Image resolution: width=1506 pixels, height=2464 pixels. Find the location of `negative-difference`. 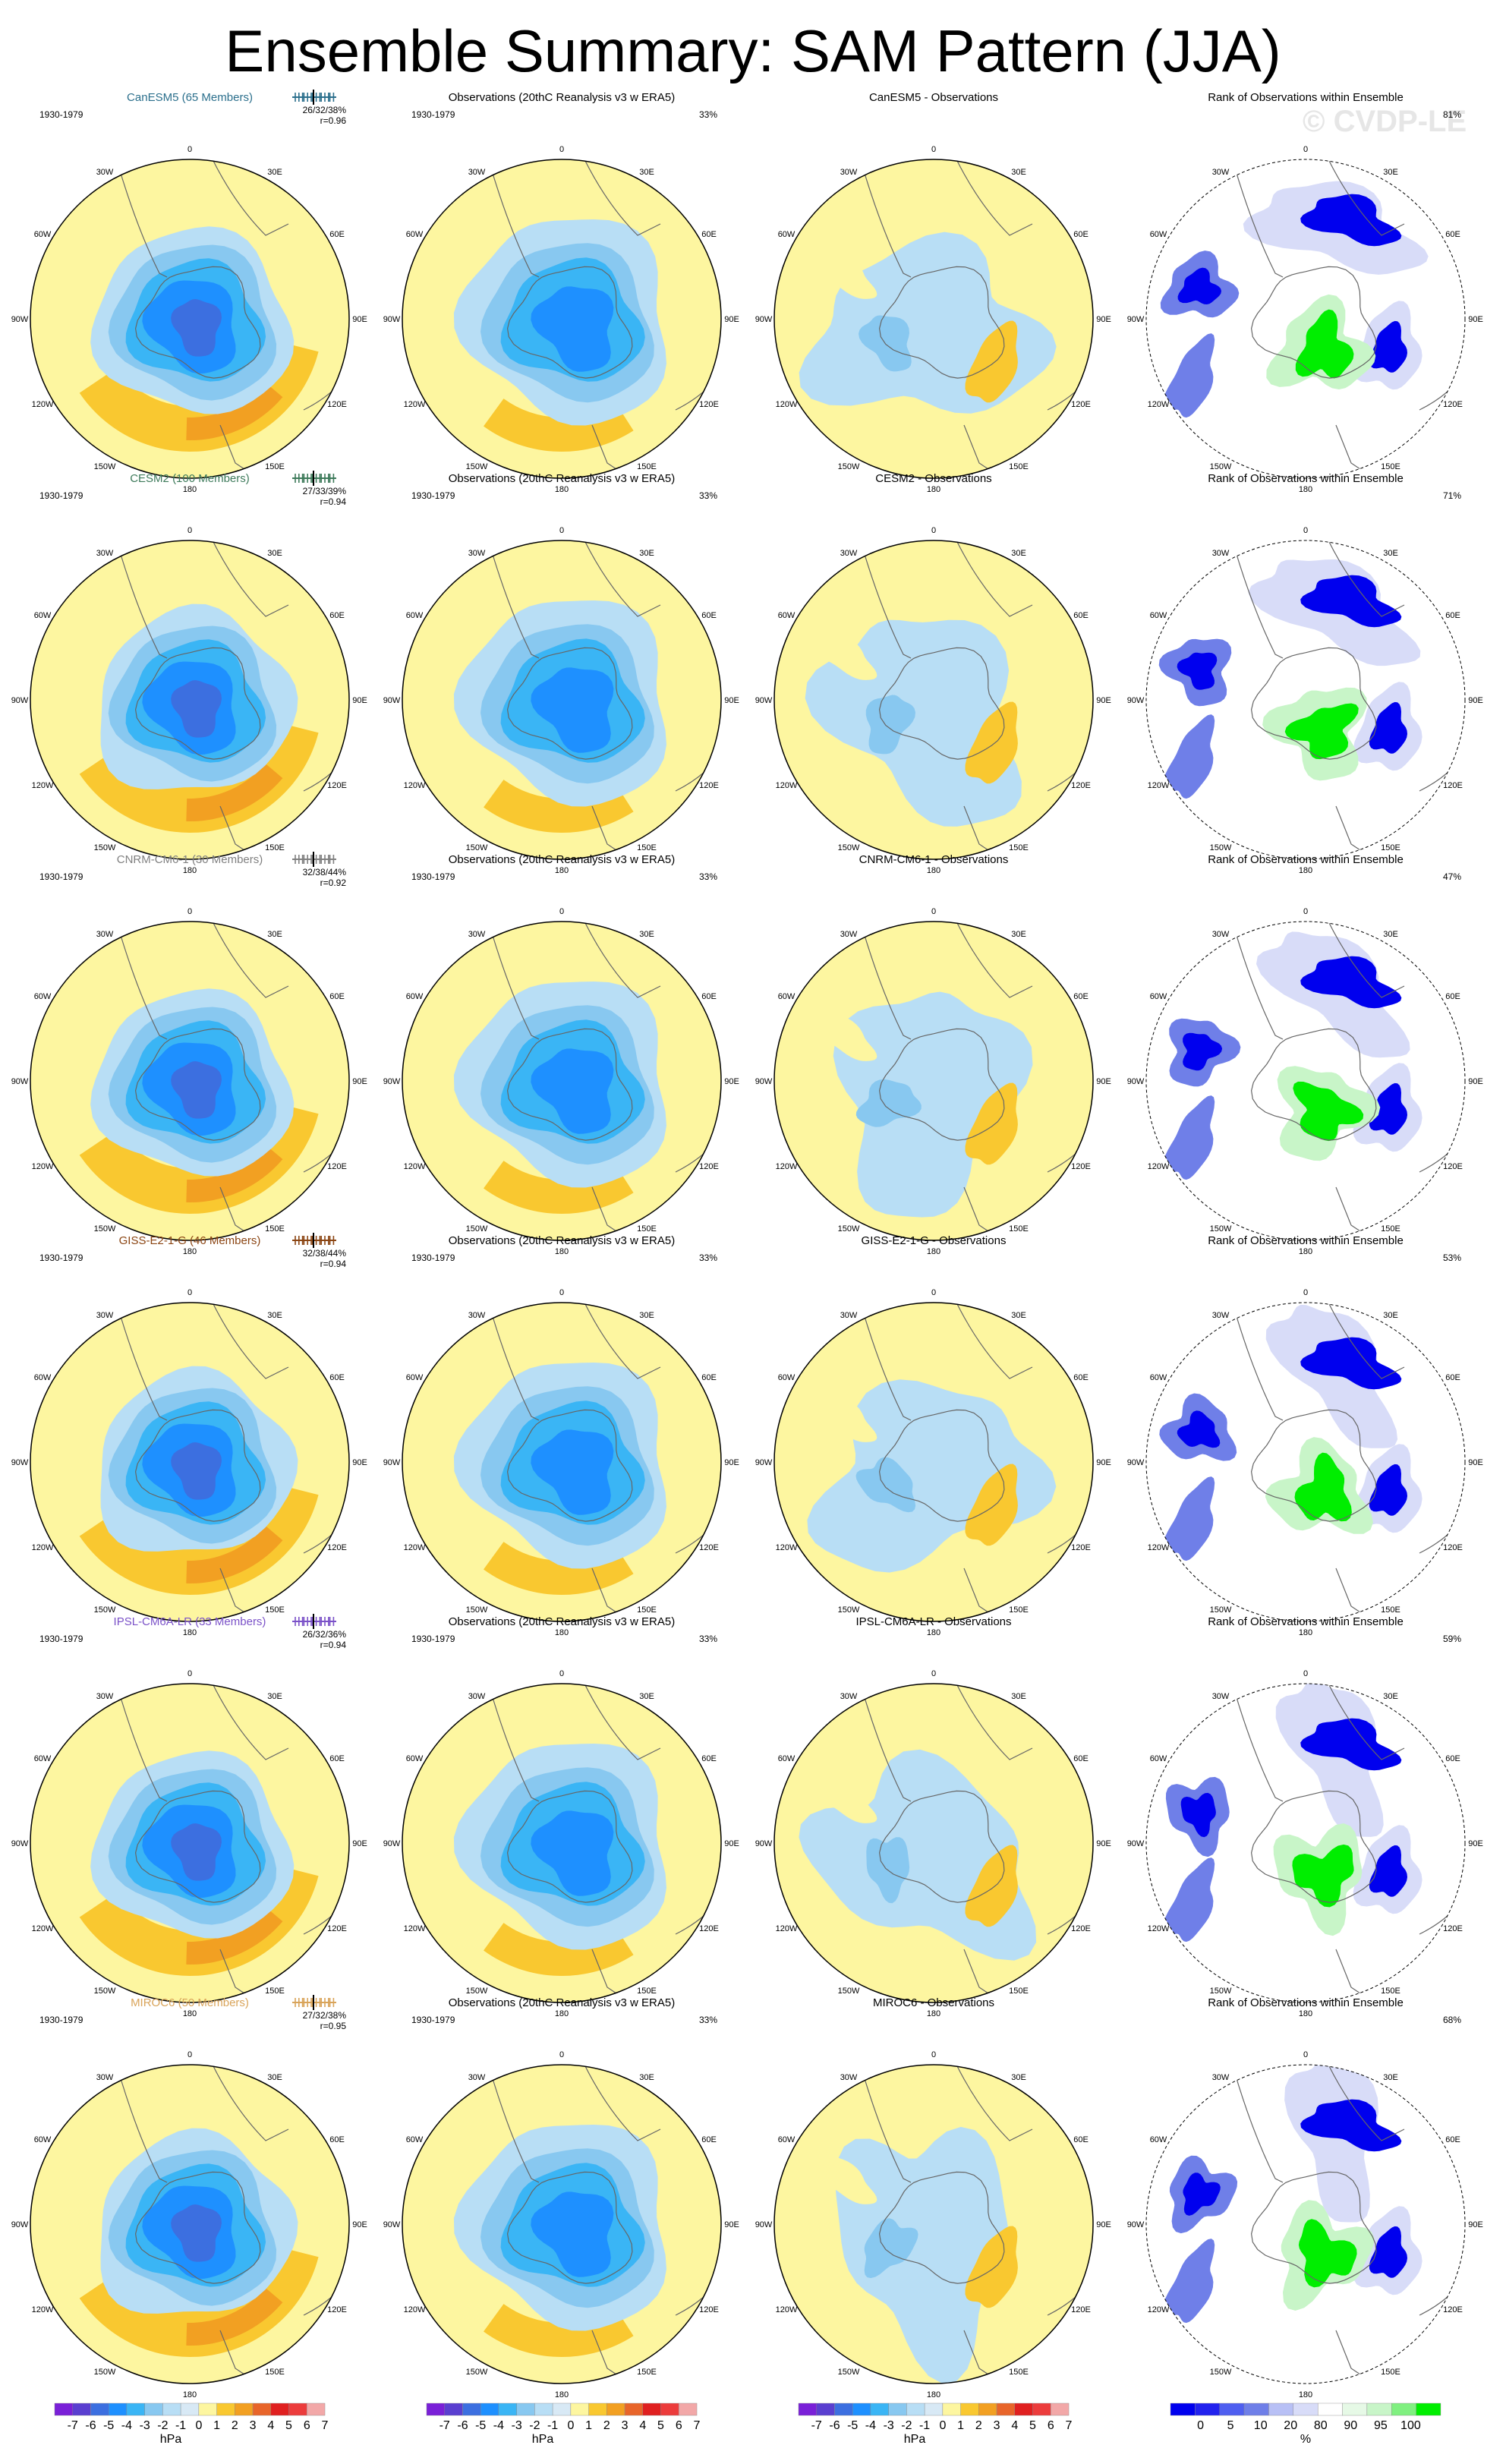

negative-difference is located at coordinates (933, 1104).